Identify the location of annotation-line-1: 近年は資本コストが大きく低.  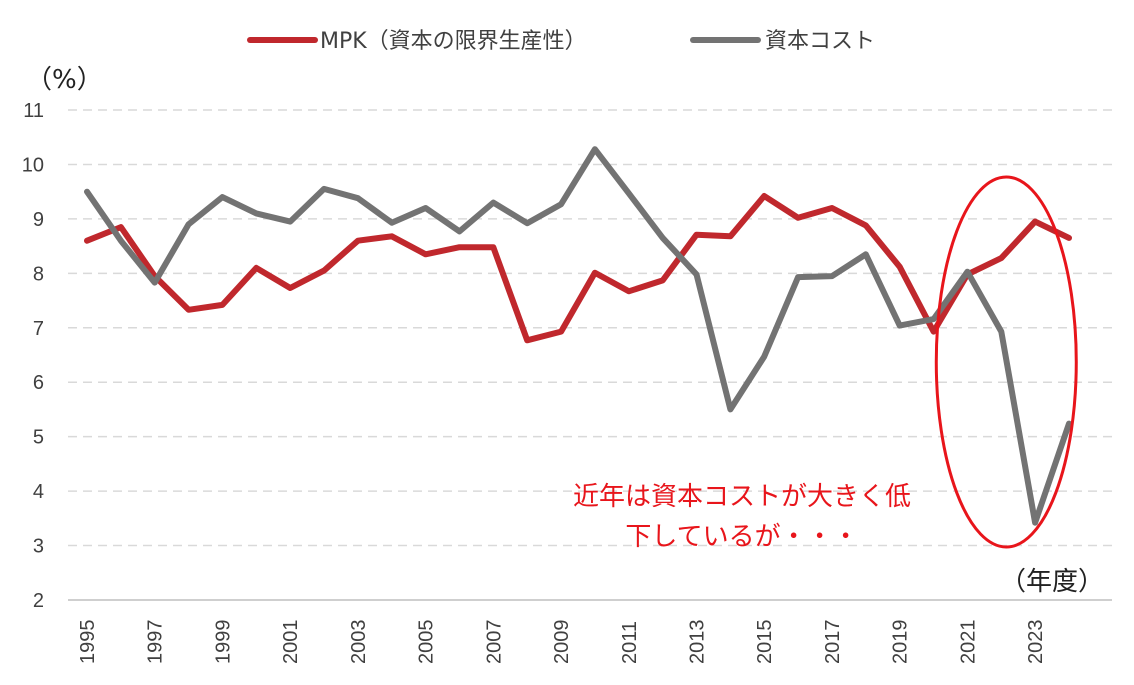
(742, 497).